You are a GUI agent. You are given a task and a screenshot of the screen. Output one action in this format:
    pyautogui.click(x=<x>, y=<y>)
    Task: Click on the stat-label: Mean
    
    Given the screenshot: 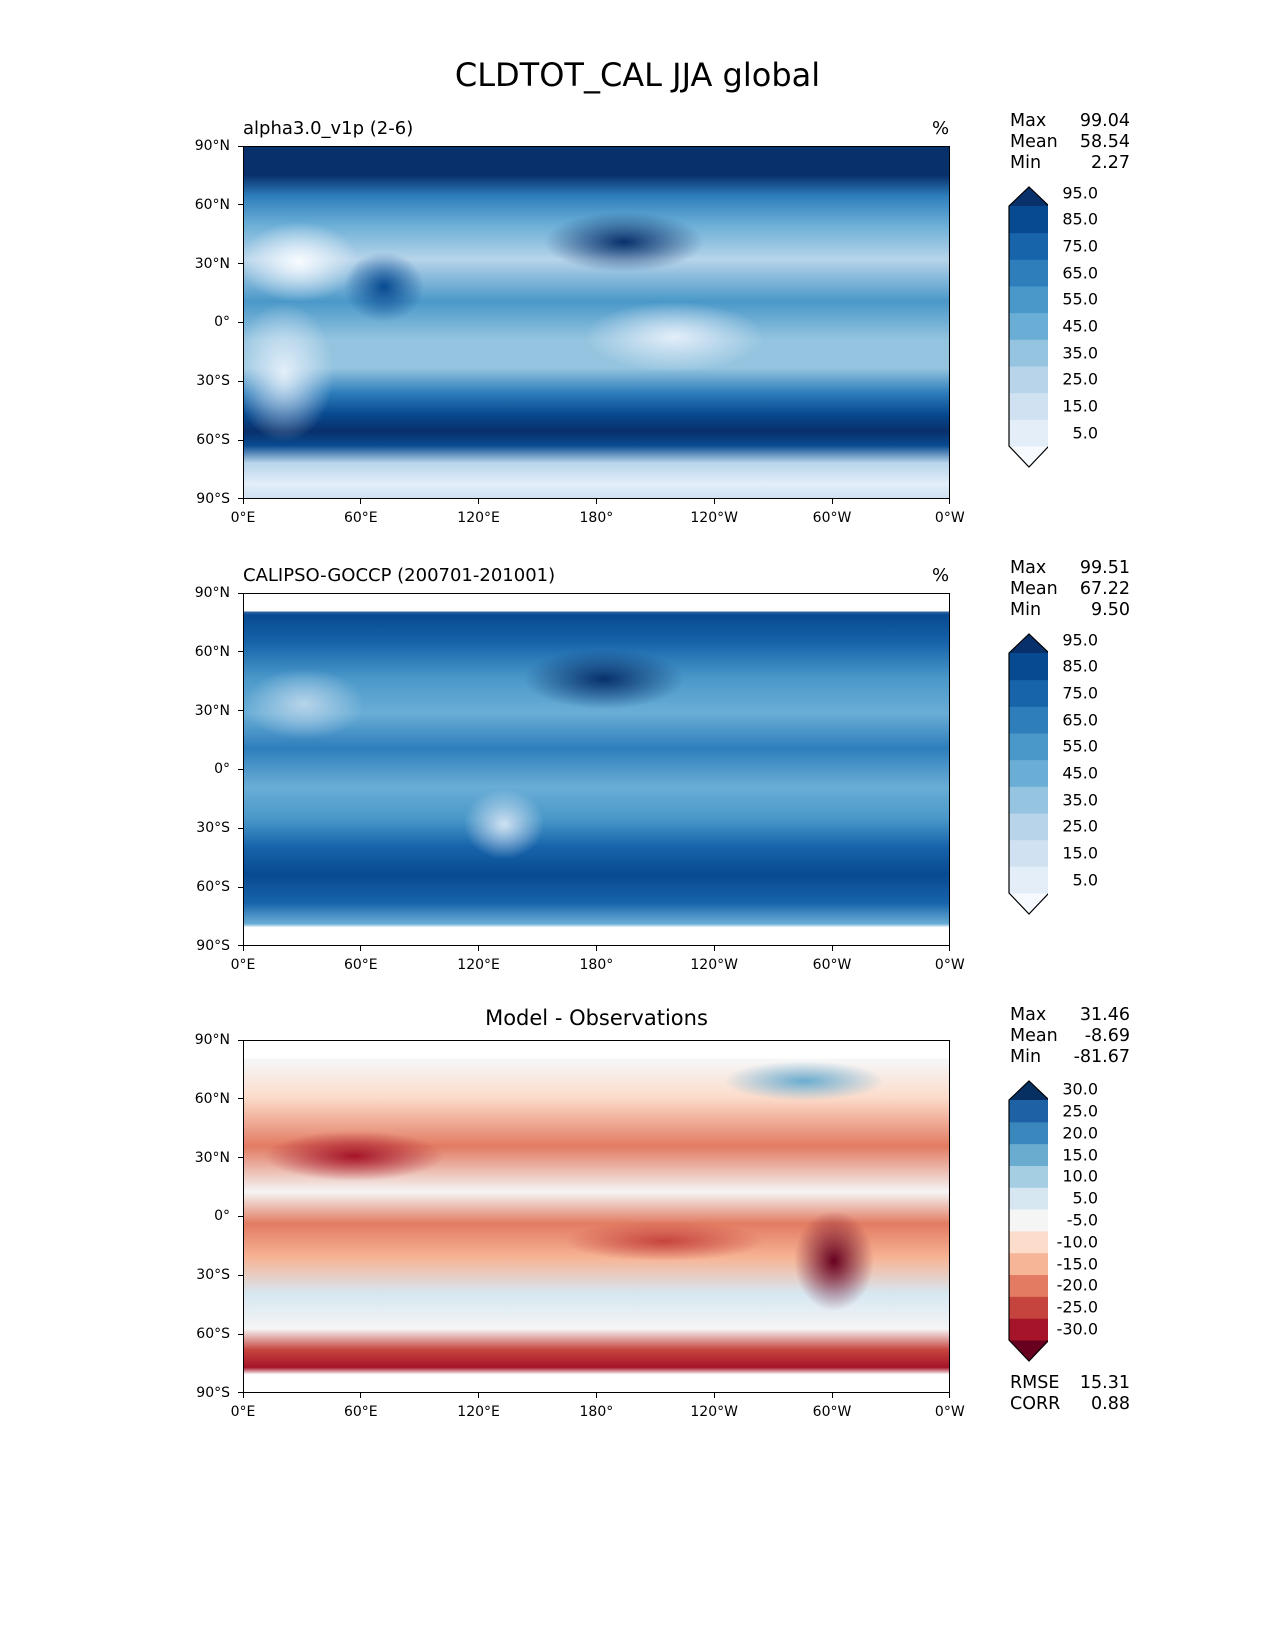 What is the action you would take?
    pyautogui.click(x=1034, y=589)
    